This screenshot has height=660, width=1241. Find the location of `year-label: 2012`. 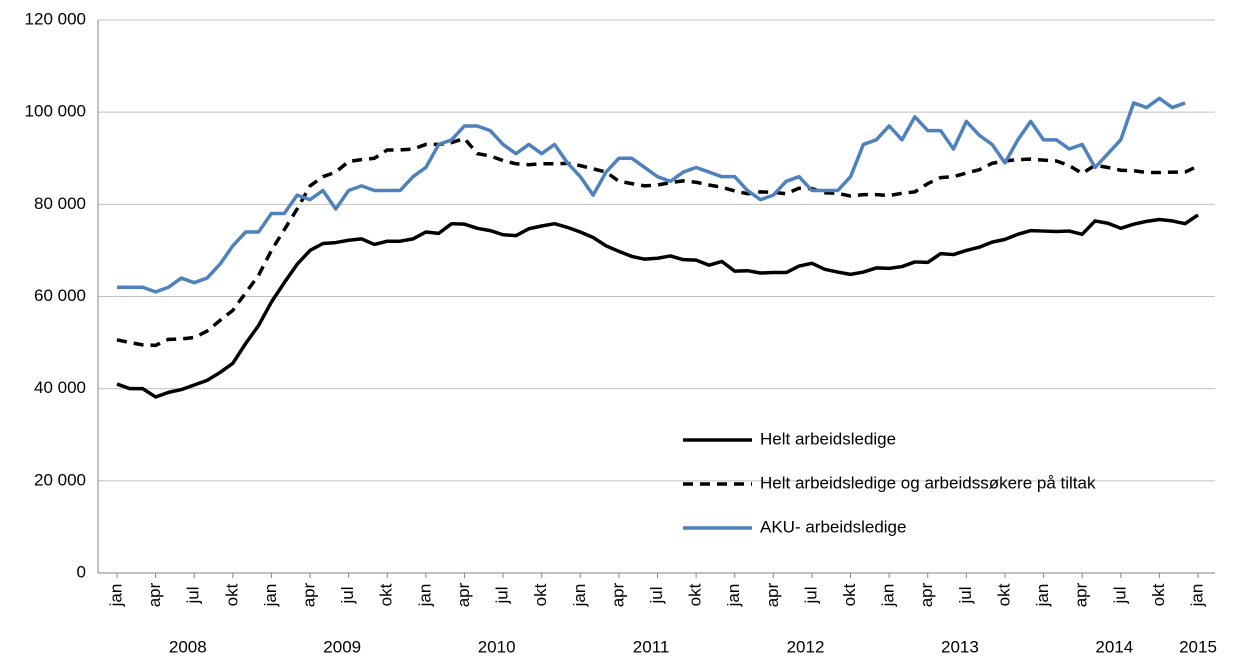

year-label: 2012 is located at coordinates (806, 646).